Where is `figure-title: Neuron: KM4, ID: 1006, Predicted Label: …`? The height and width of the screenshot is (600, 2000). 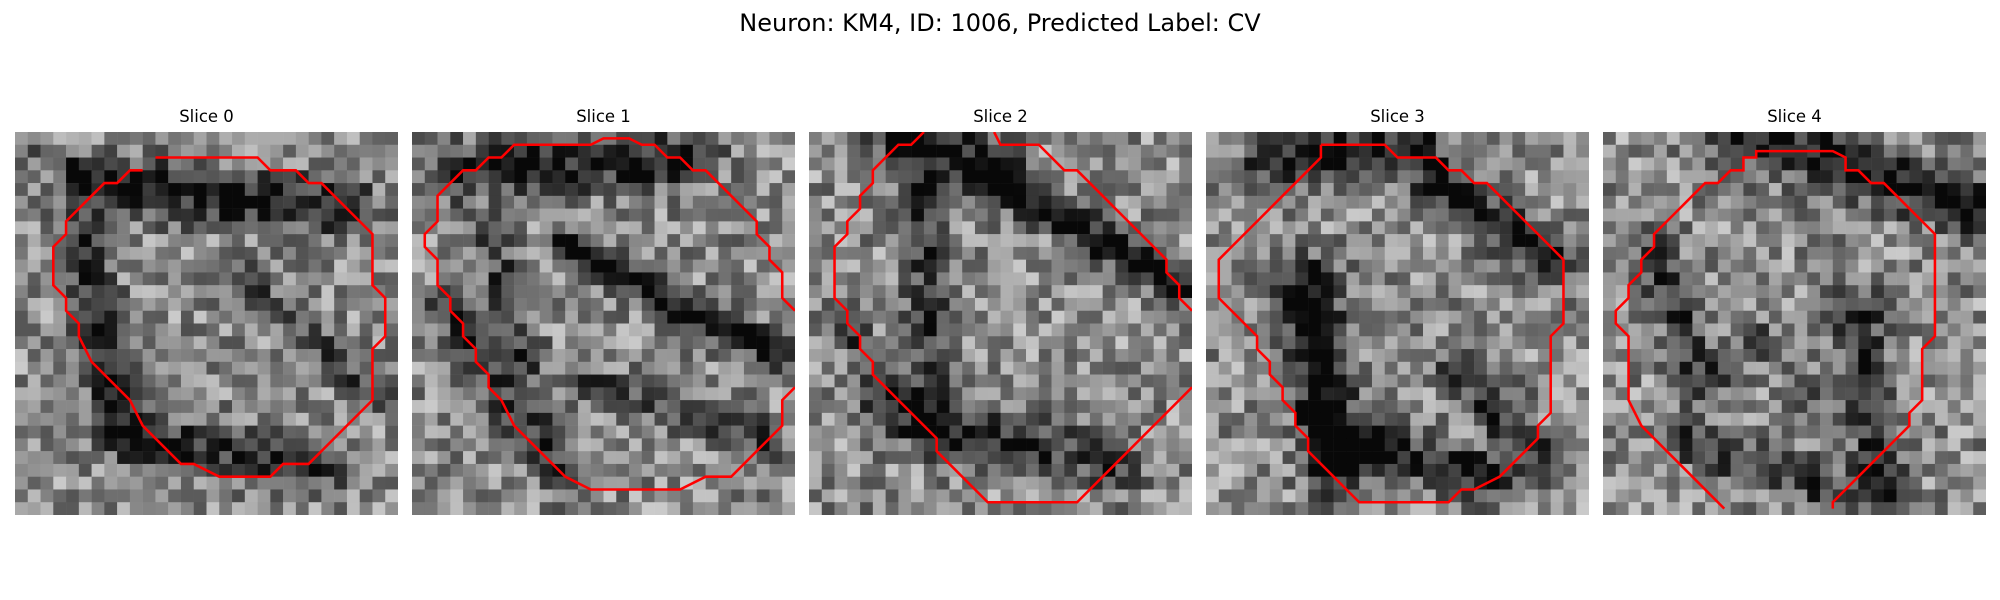
figure-title: Neuron: KM4, ID: 1006, Predicted Label: … is located at coordinates (1000, 23).